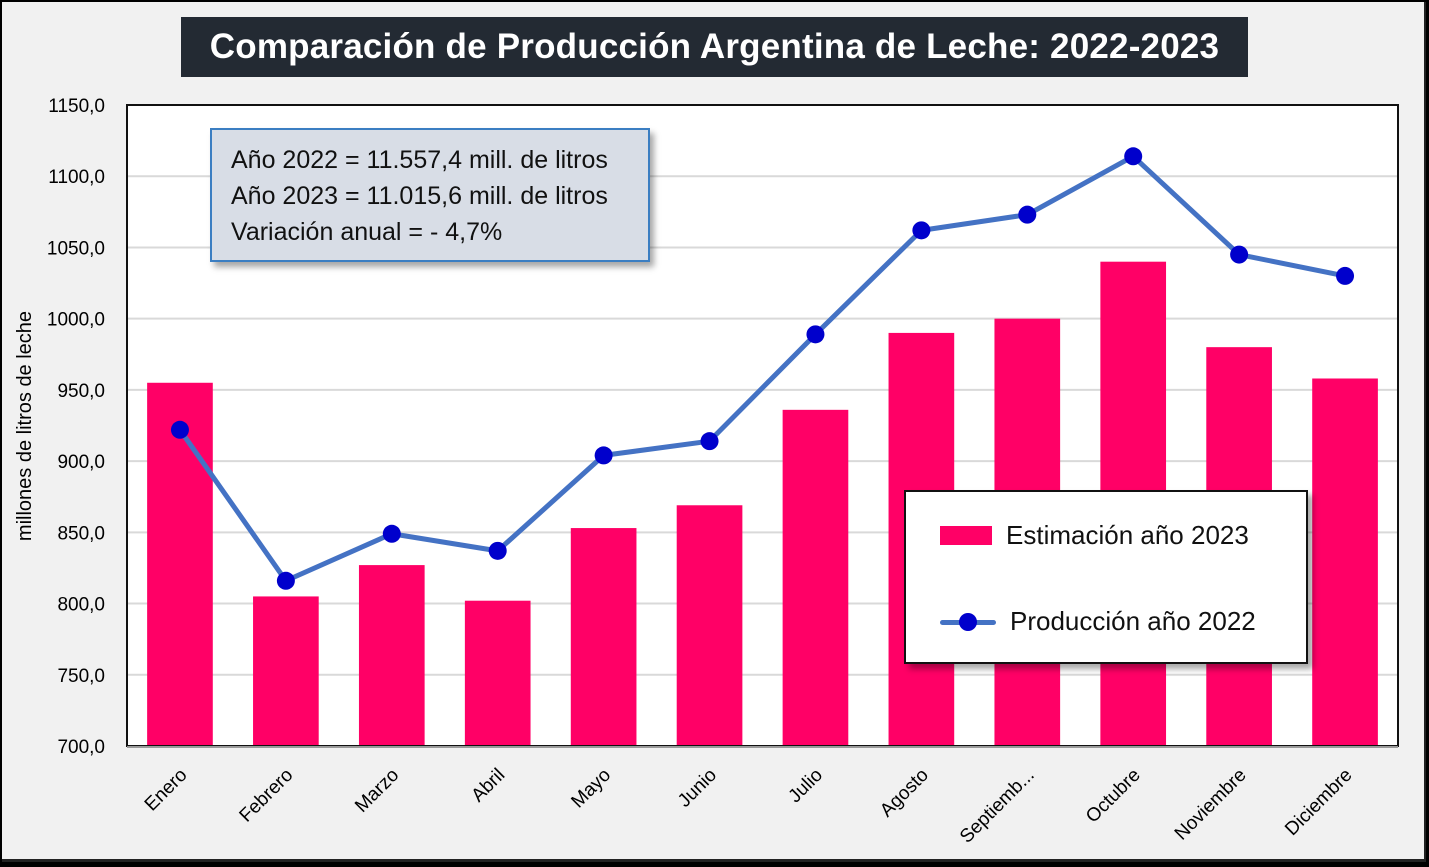  Describe the element at coordinates (180, 564) in the screenshot. I see `bar-enero` at that location.